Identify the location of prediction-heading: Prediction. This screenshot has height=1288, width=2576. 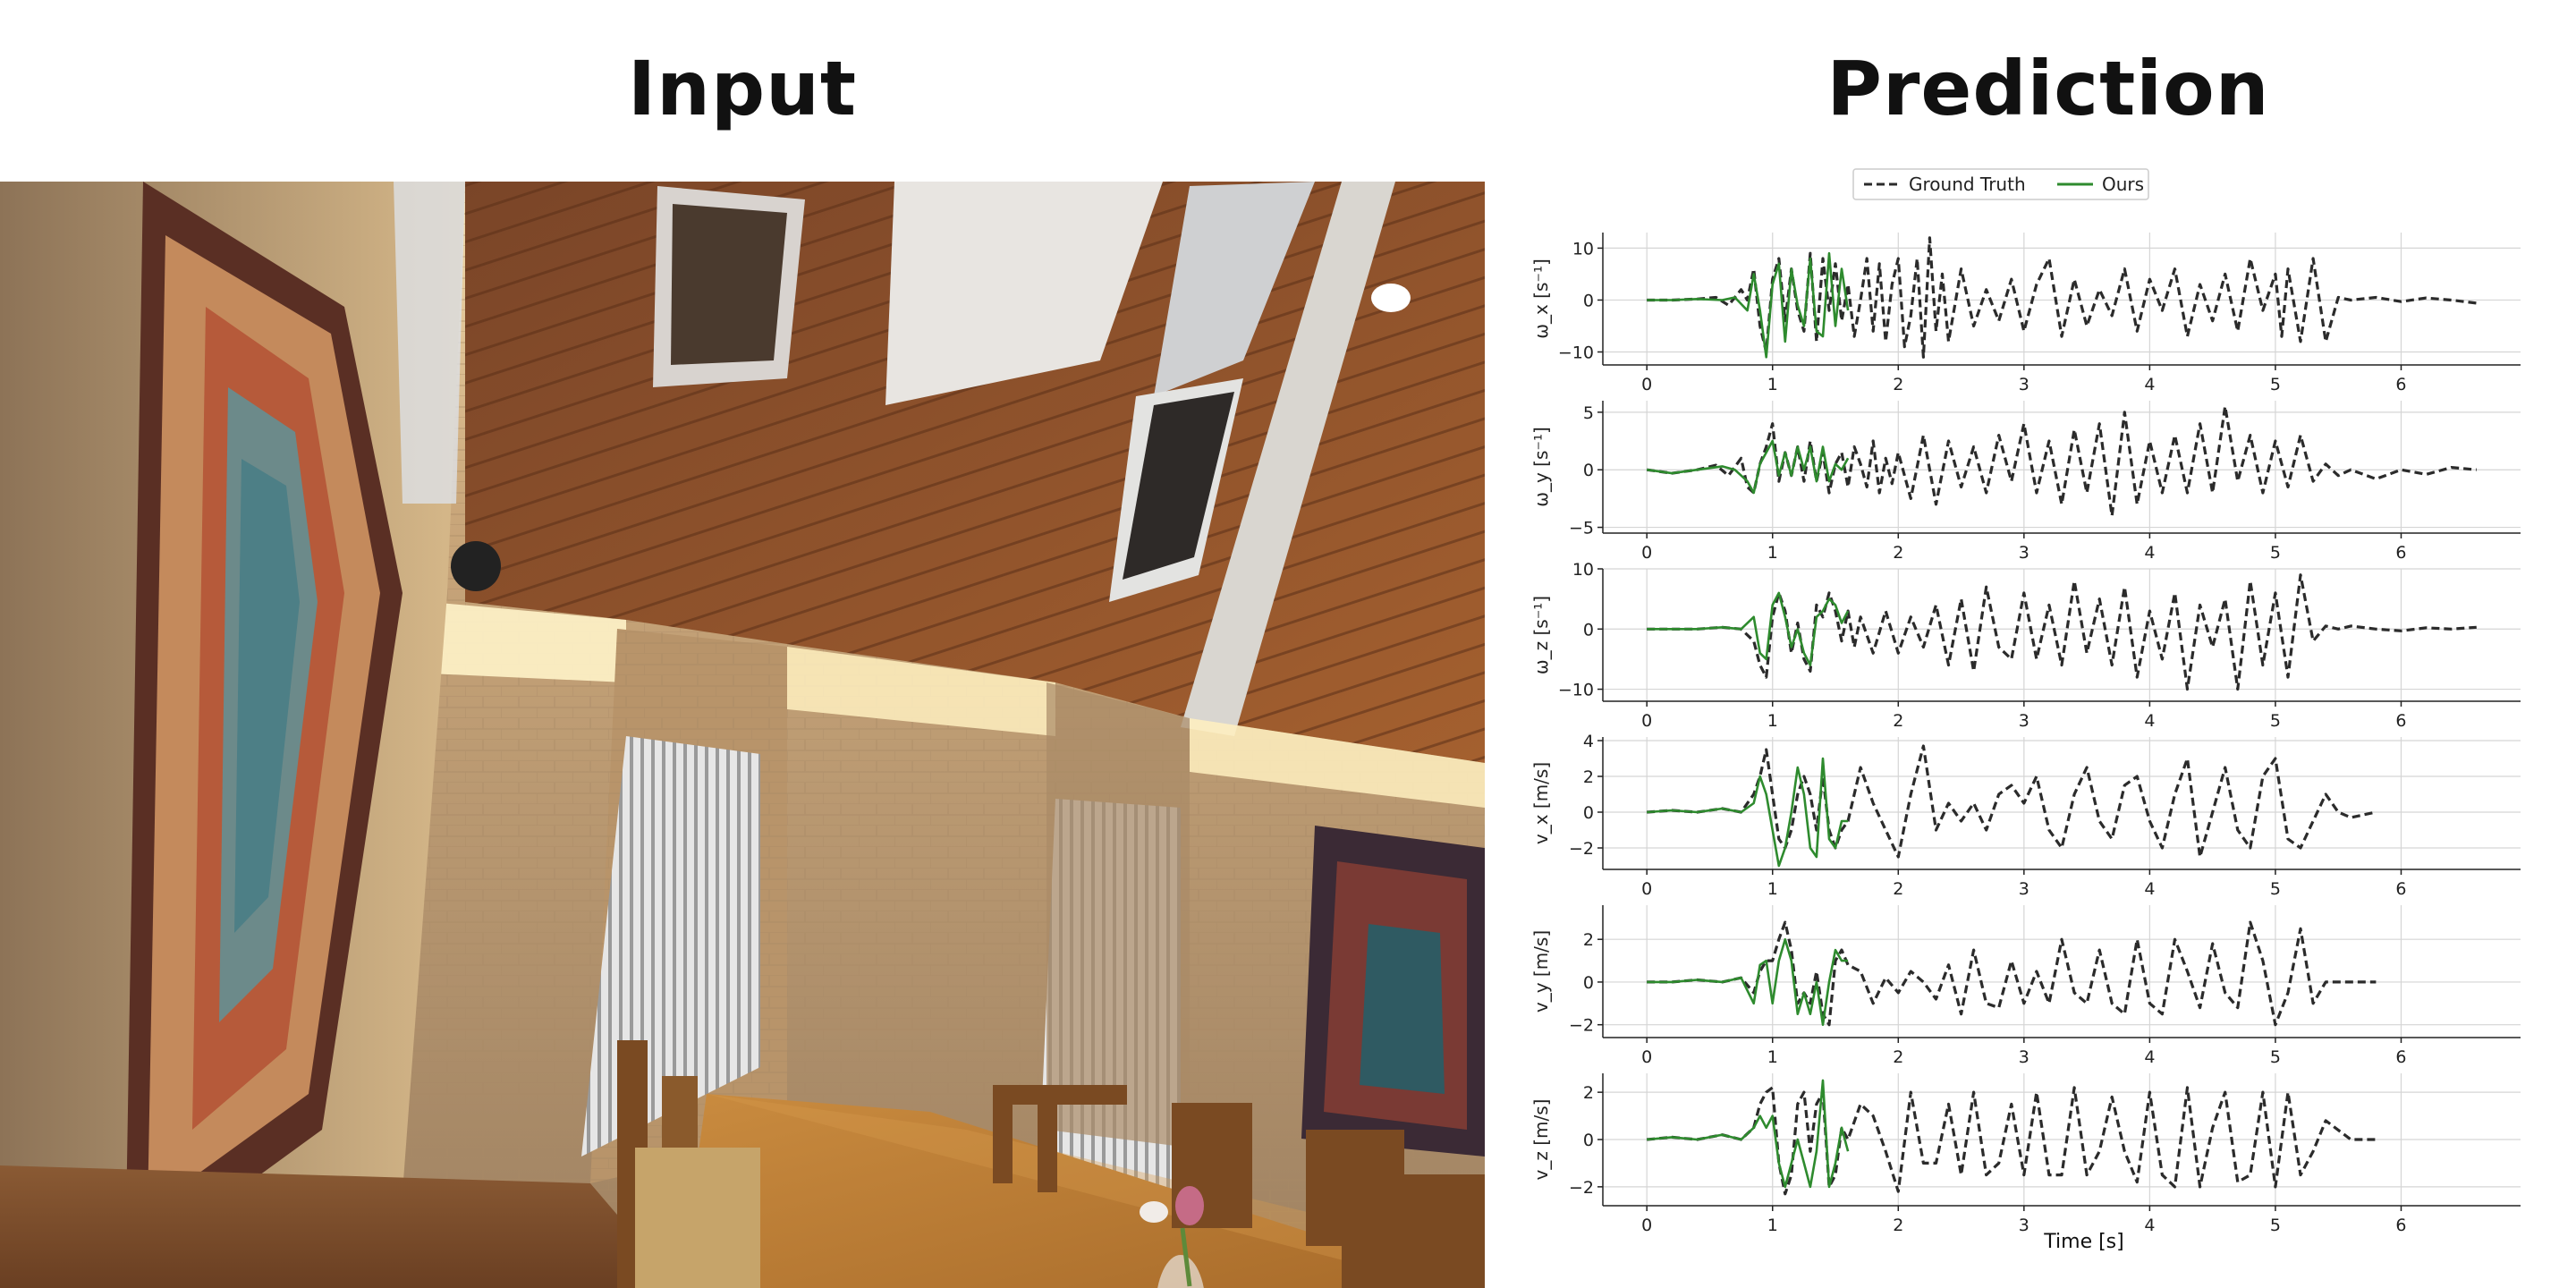
(2048, 88).